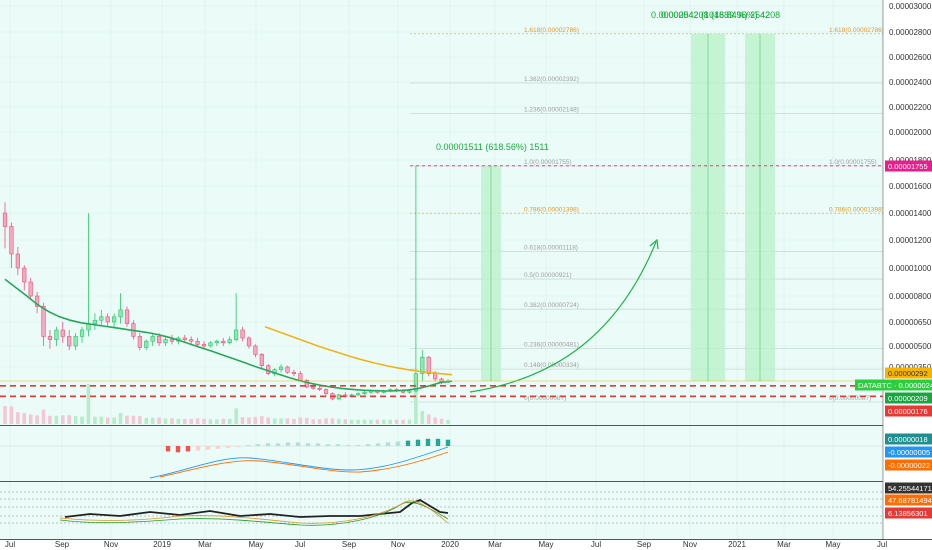 Image resolution: width=932 pixels, height=550 pixels. I want to click on fib-level-label: 0.5(0.00000921), so click(548, 275).